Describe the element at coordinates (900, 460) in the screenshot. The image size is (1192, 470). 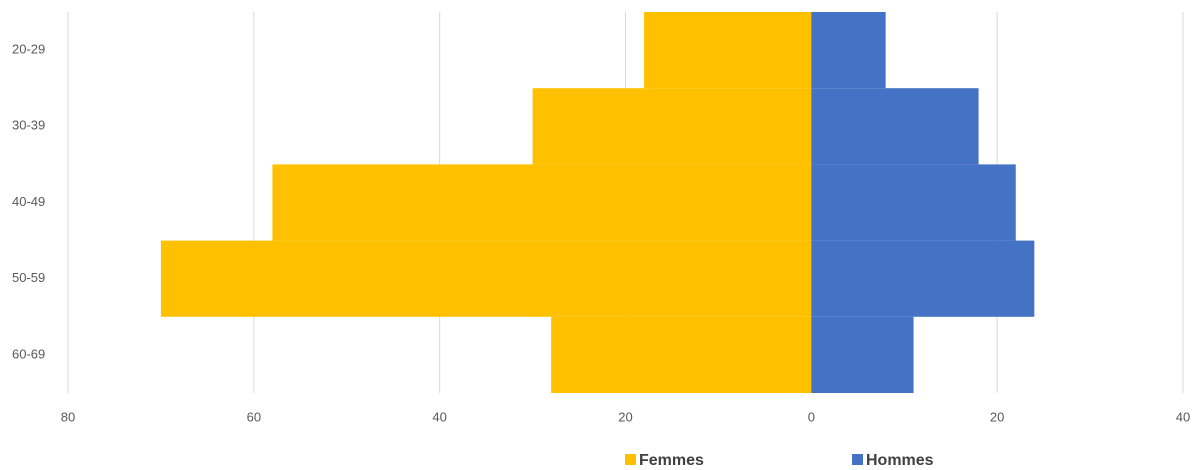
I see `legend-label: Hommes` at that location.